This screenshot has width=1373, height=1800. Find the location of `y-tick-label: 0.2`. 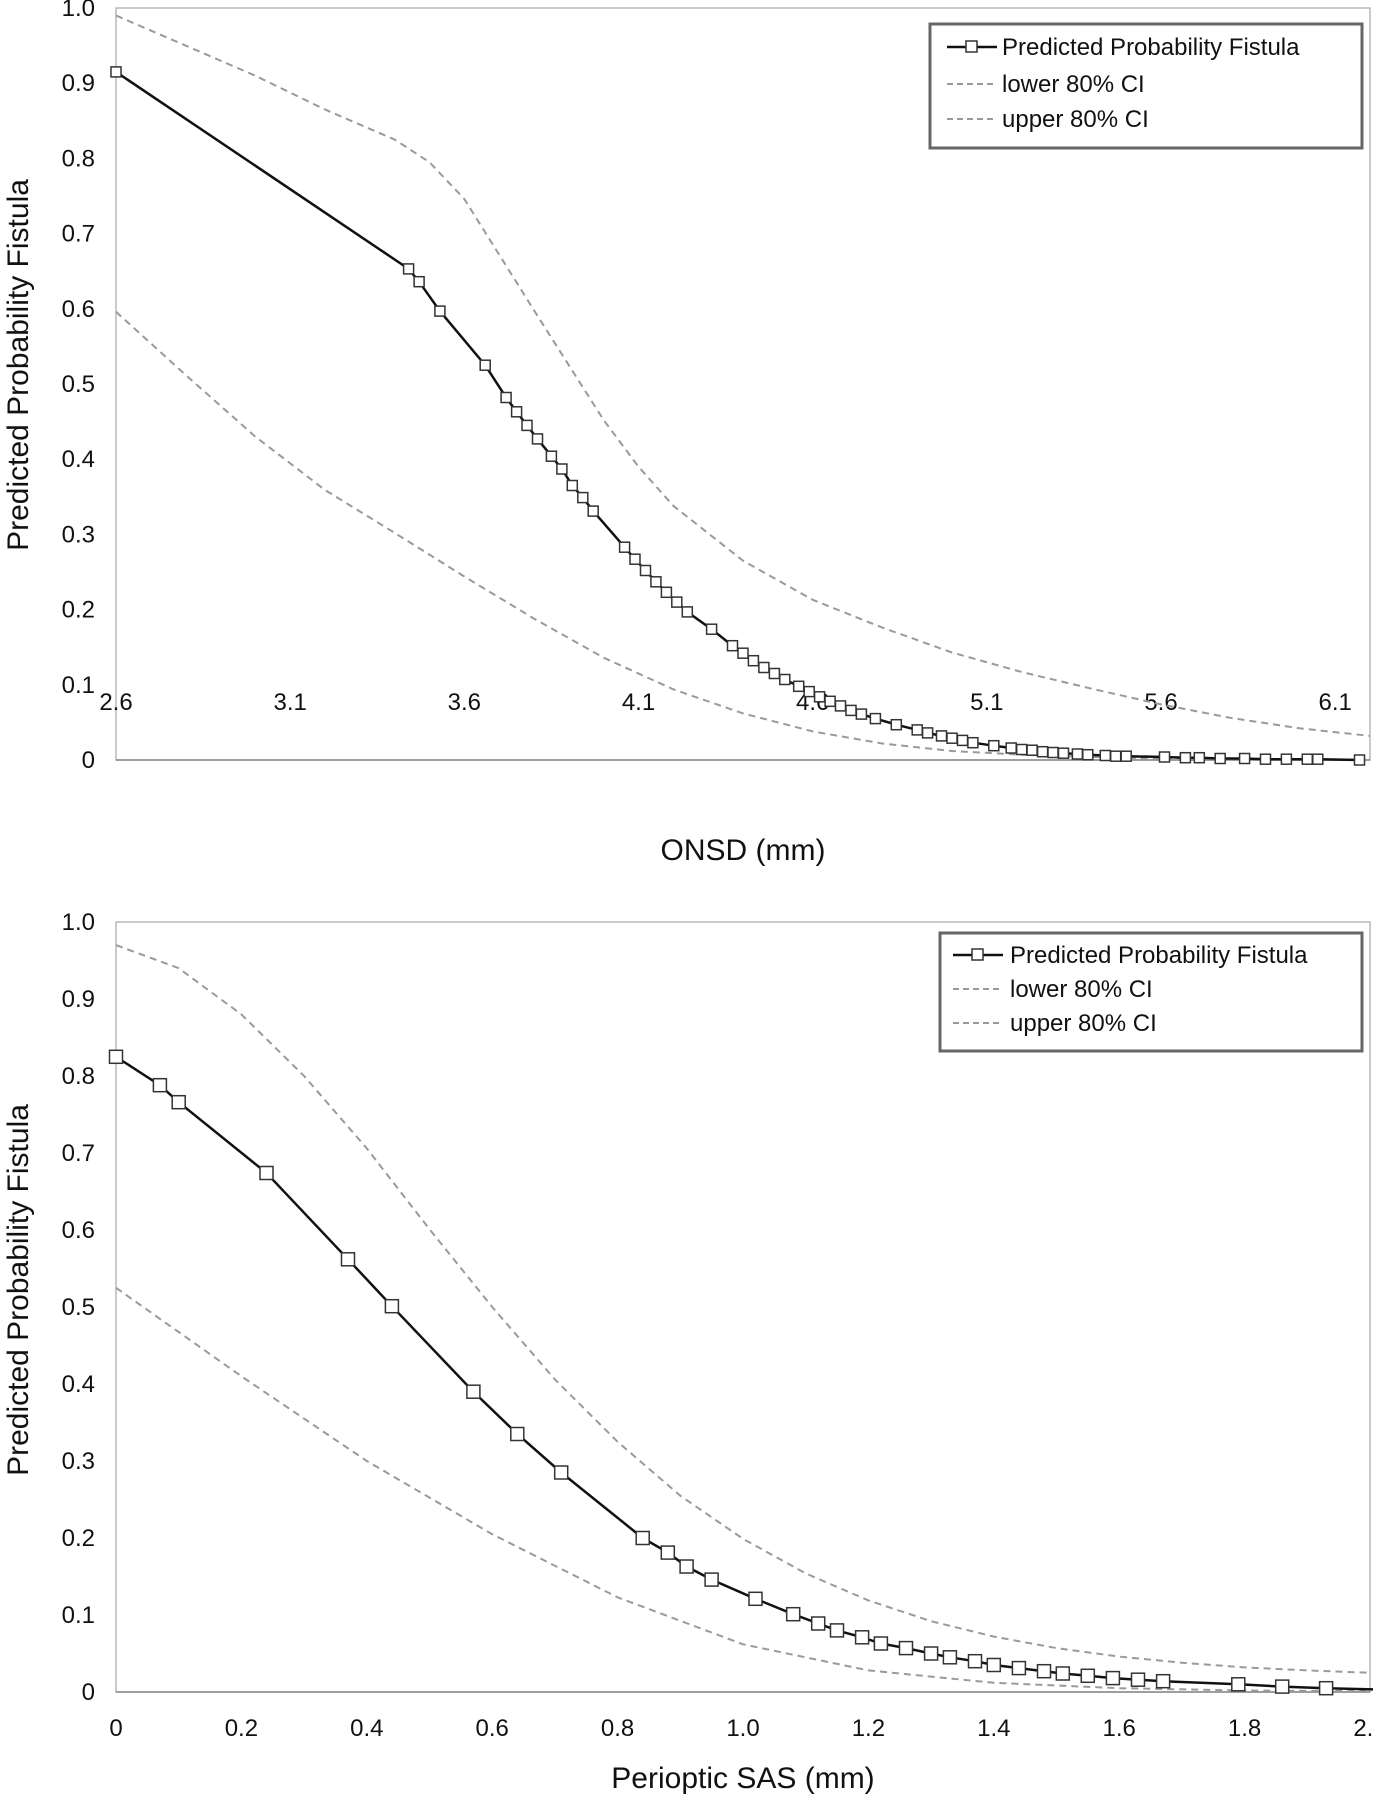

y-tick-label: 0.2 is located at coordinates (78, 1538).